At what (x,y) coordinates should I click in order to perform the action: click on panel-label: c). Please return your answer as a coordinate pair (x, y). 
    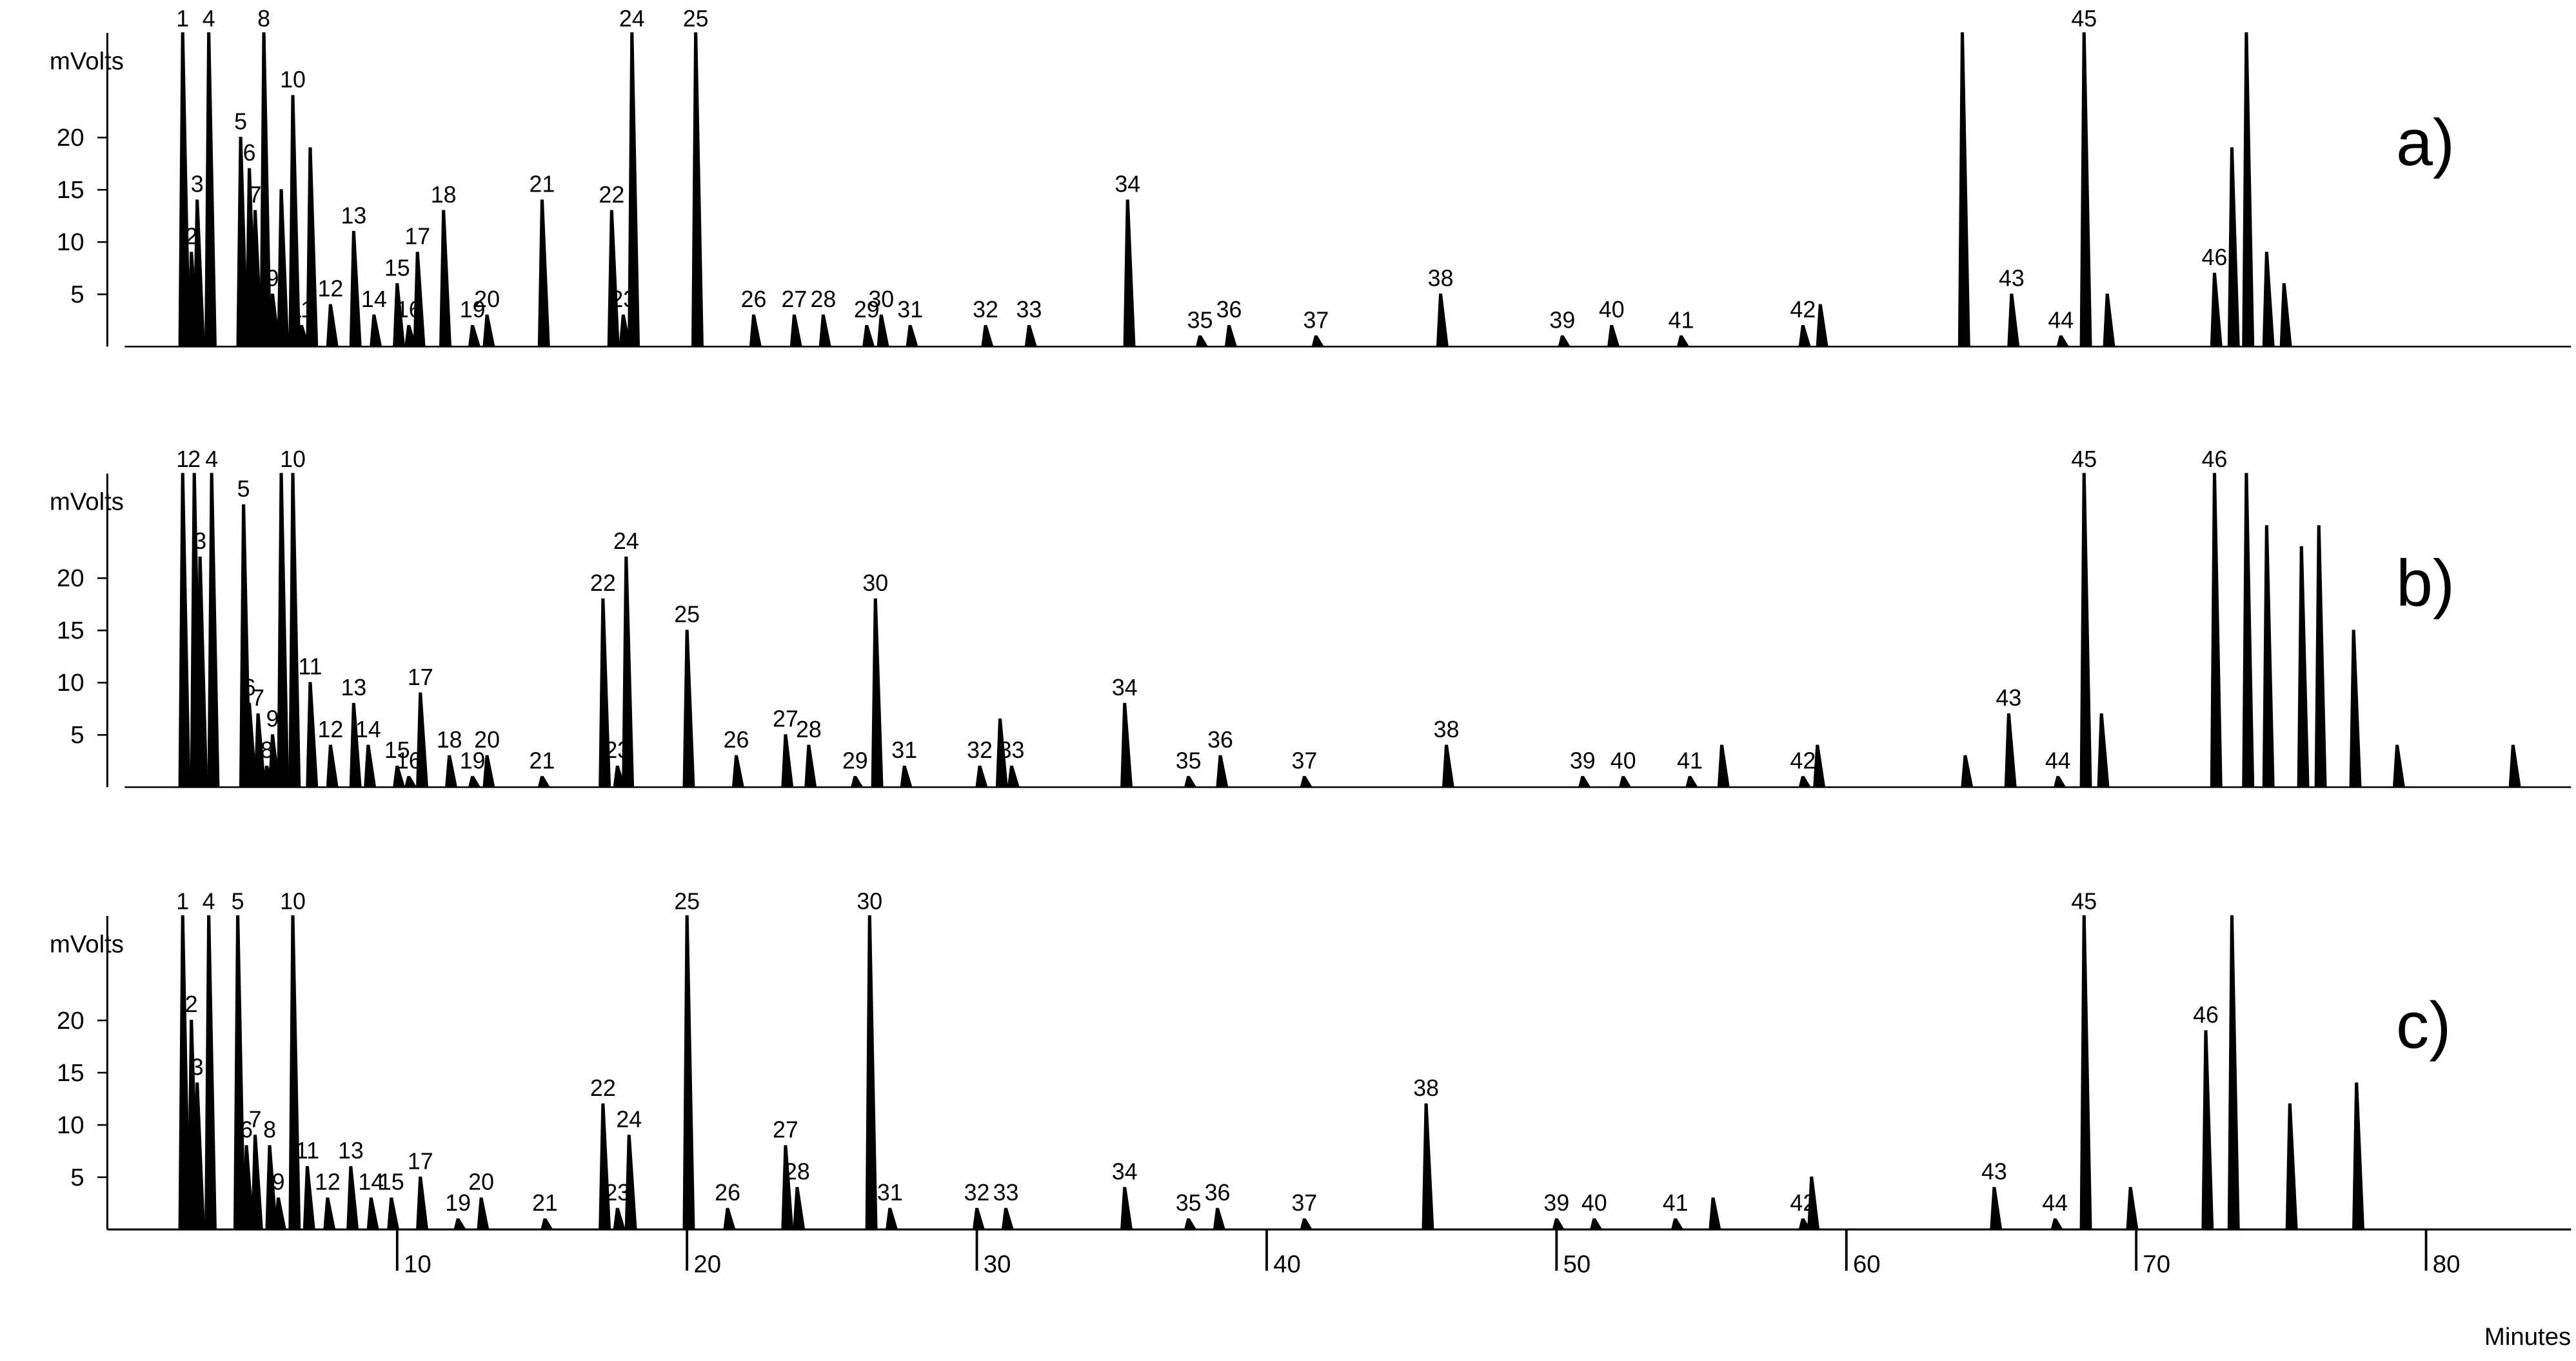
    Looking at the image, I should click on (2423, 1025).